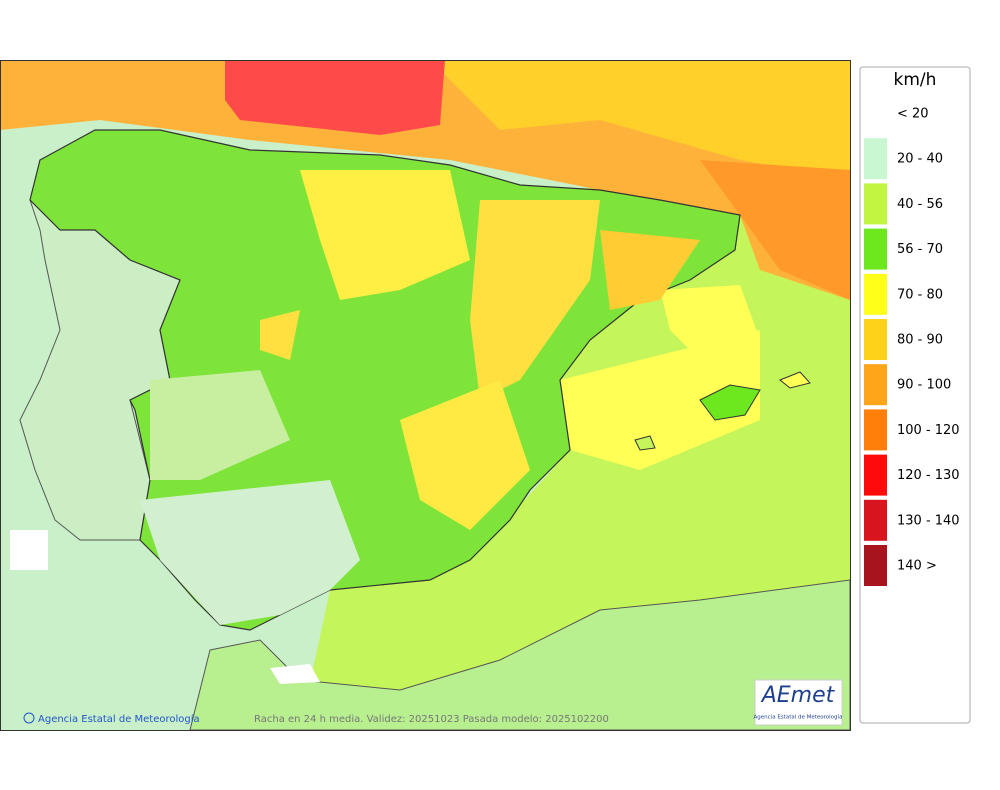  I want to click on legend-label: 140 >, so click(917, 566).